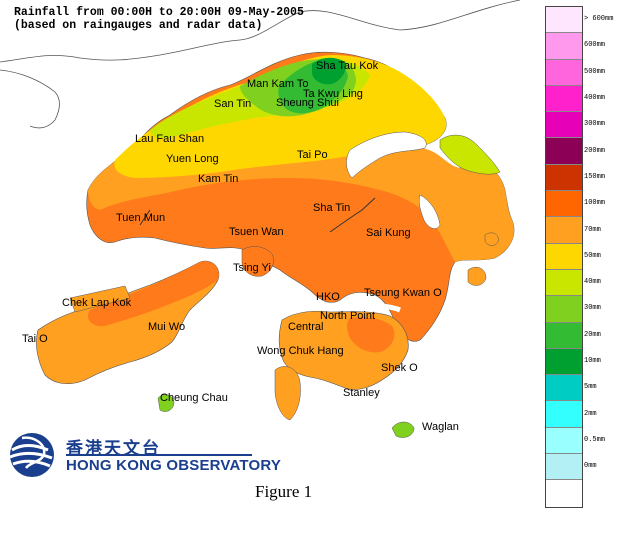 Image resolution: width=640 pixels, height=533 pixels. Describe the element at coordinates (31, 455) in the screenshot. I see `hko-logo-icon` at that location.